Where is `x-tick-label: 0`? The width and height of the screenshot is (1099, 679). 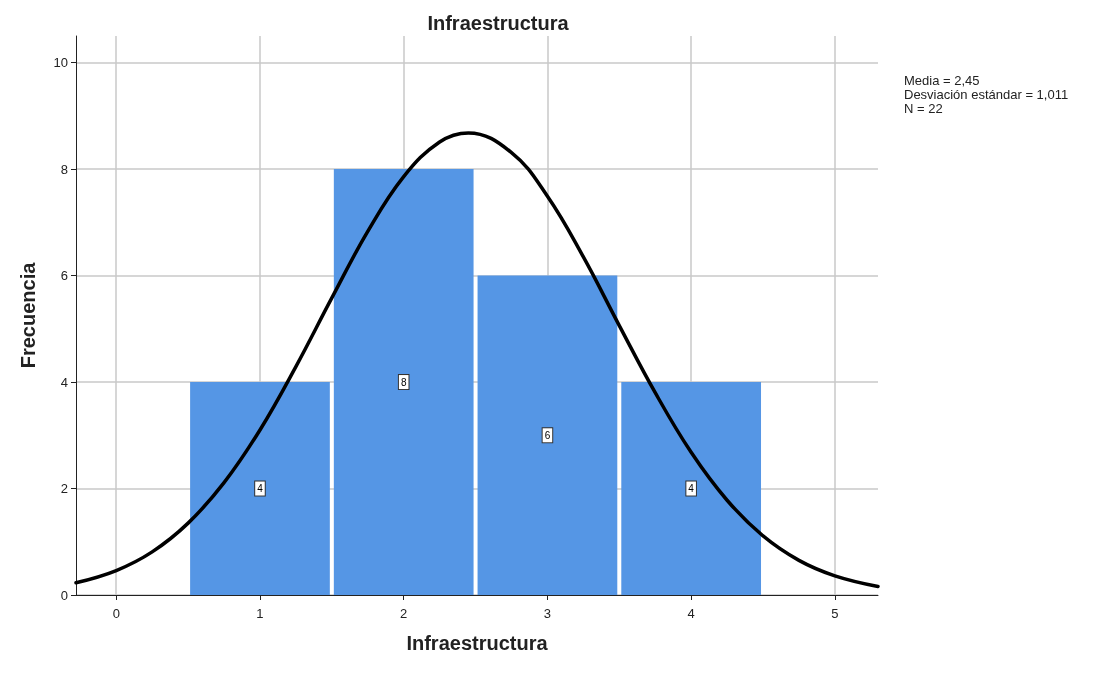 x-tick-label: 0 is located at coordinates (116, 613).